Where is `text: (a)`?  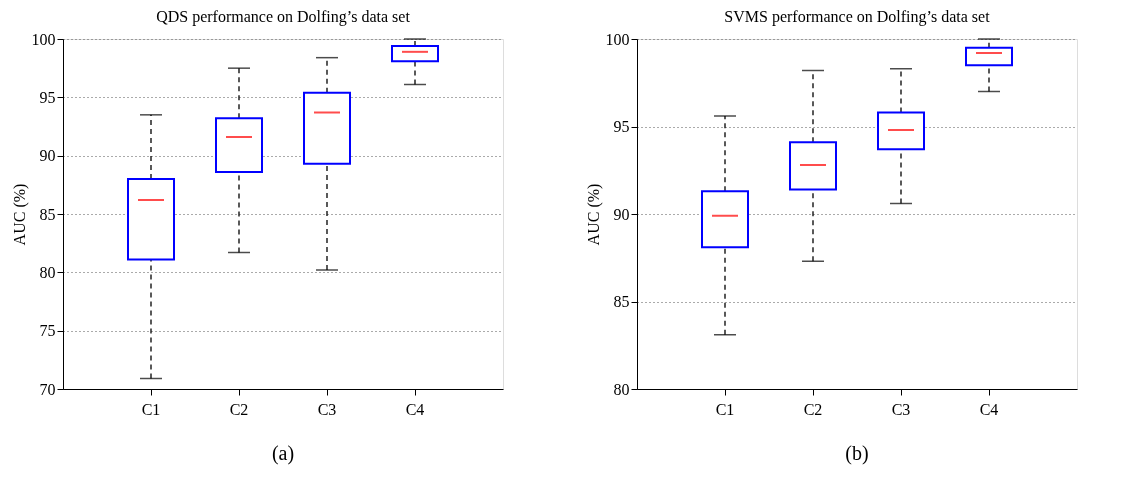 text: (a) is located at coordinates (283, 453).